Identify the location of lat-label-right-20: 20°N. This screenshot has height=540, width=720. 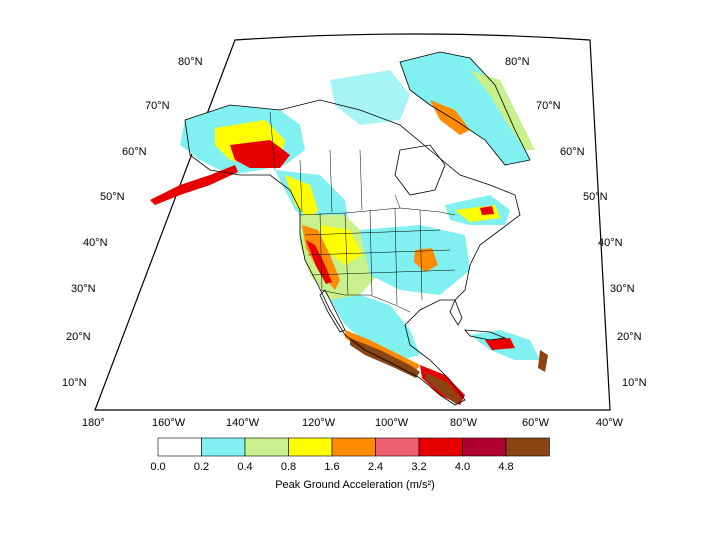
(629, 337).